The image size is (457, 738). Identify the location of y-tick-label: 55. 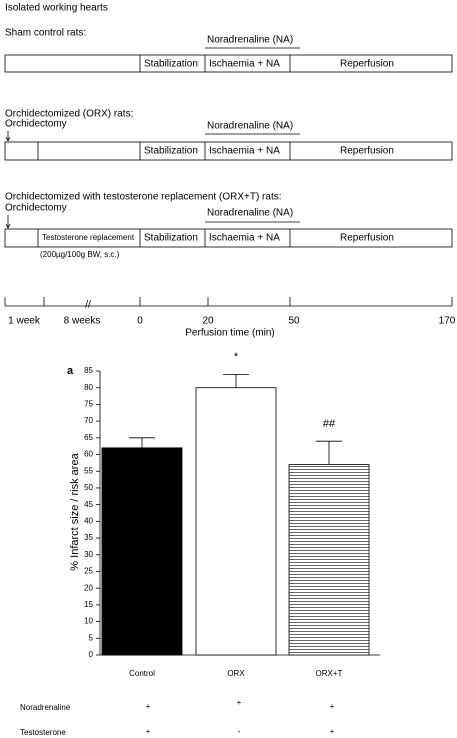
(88, 470).